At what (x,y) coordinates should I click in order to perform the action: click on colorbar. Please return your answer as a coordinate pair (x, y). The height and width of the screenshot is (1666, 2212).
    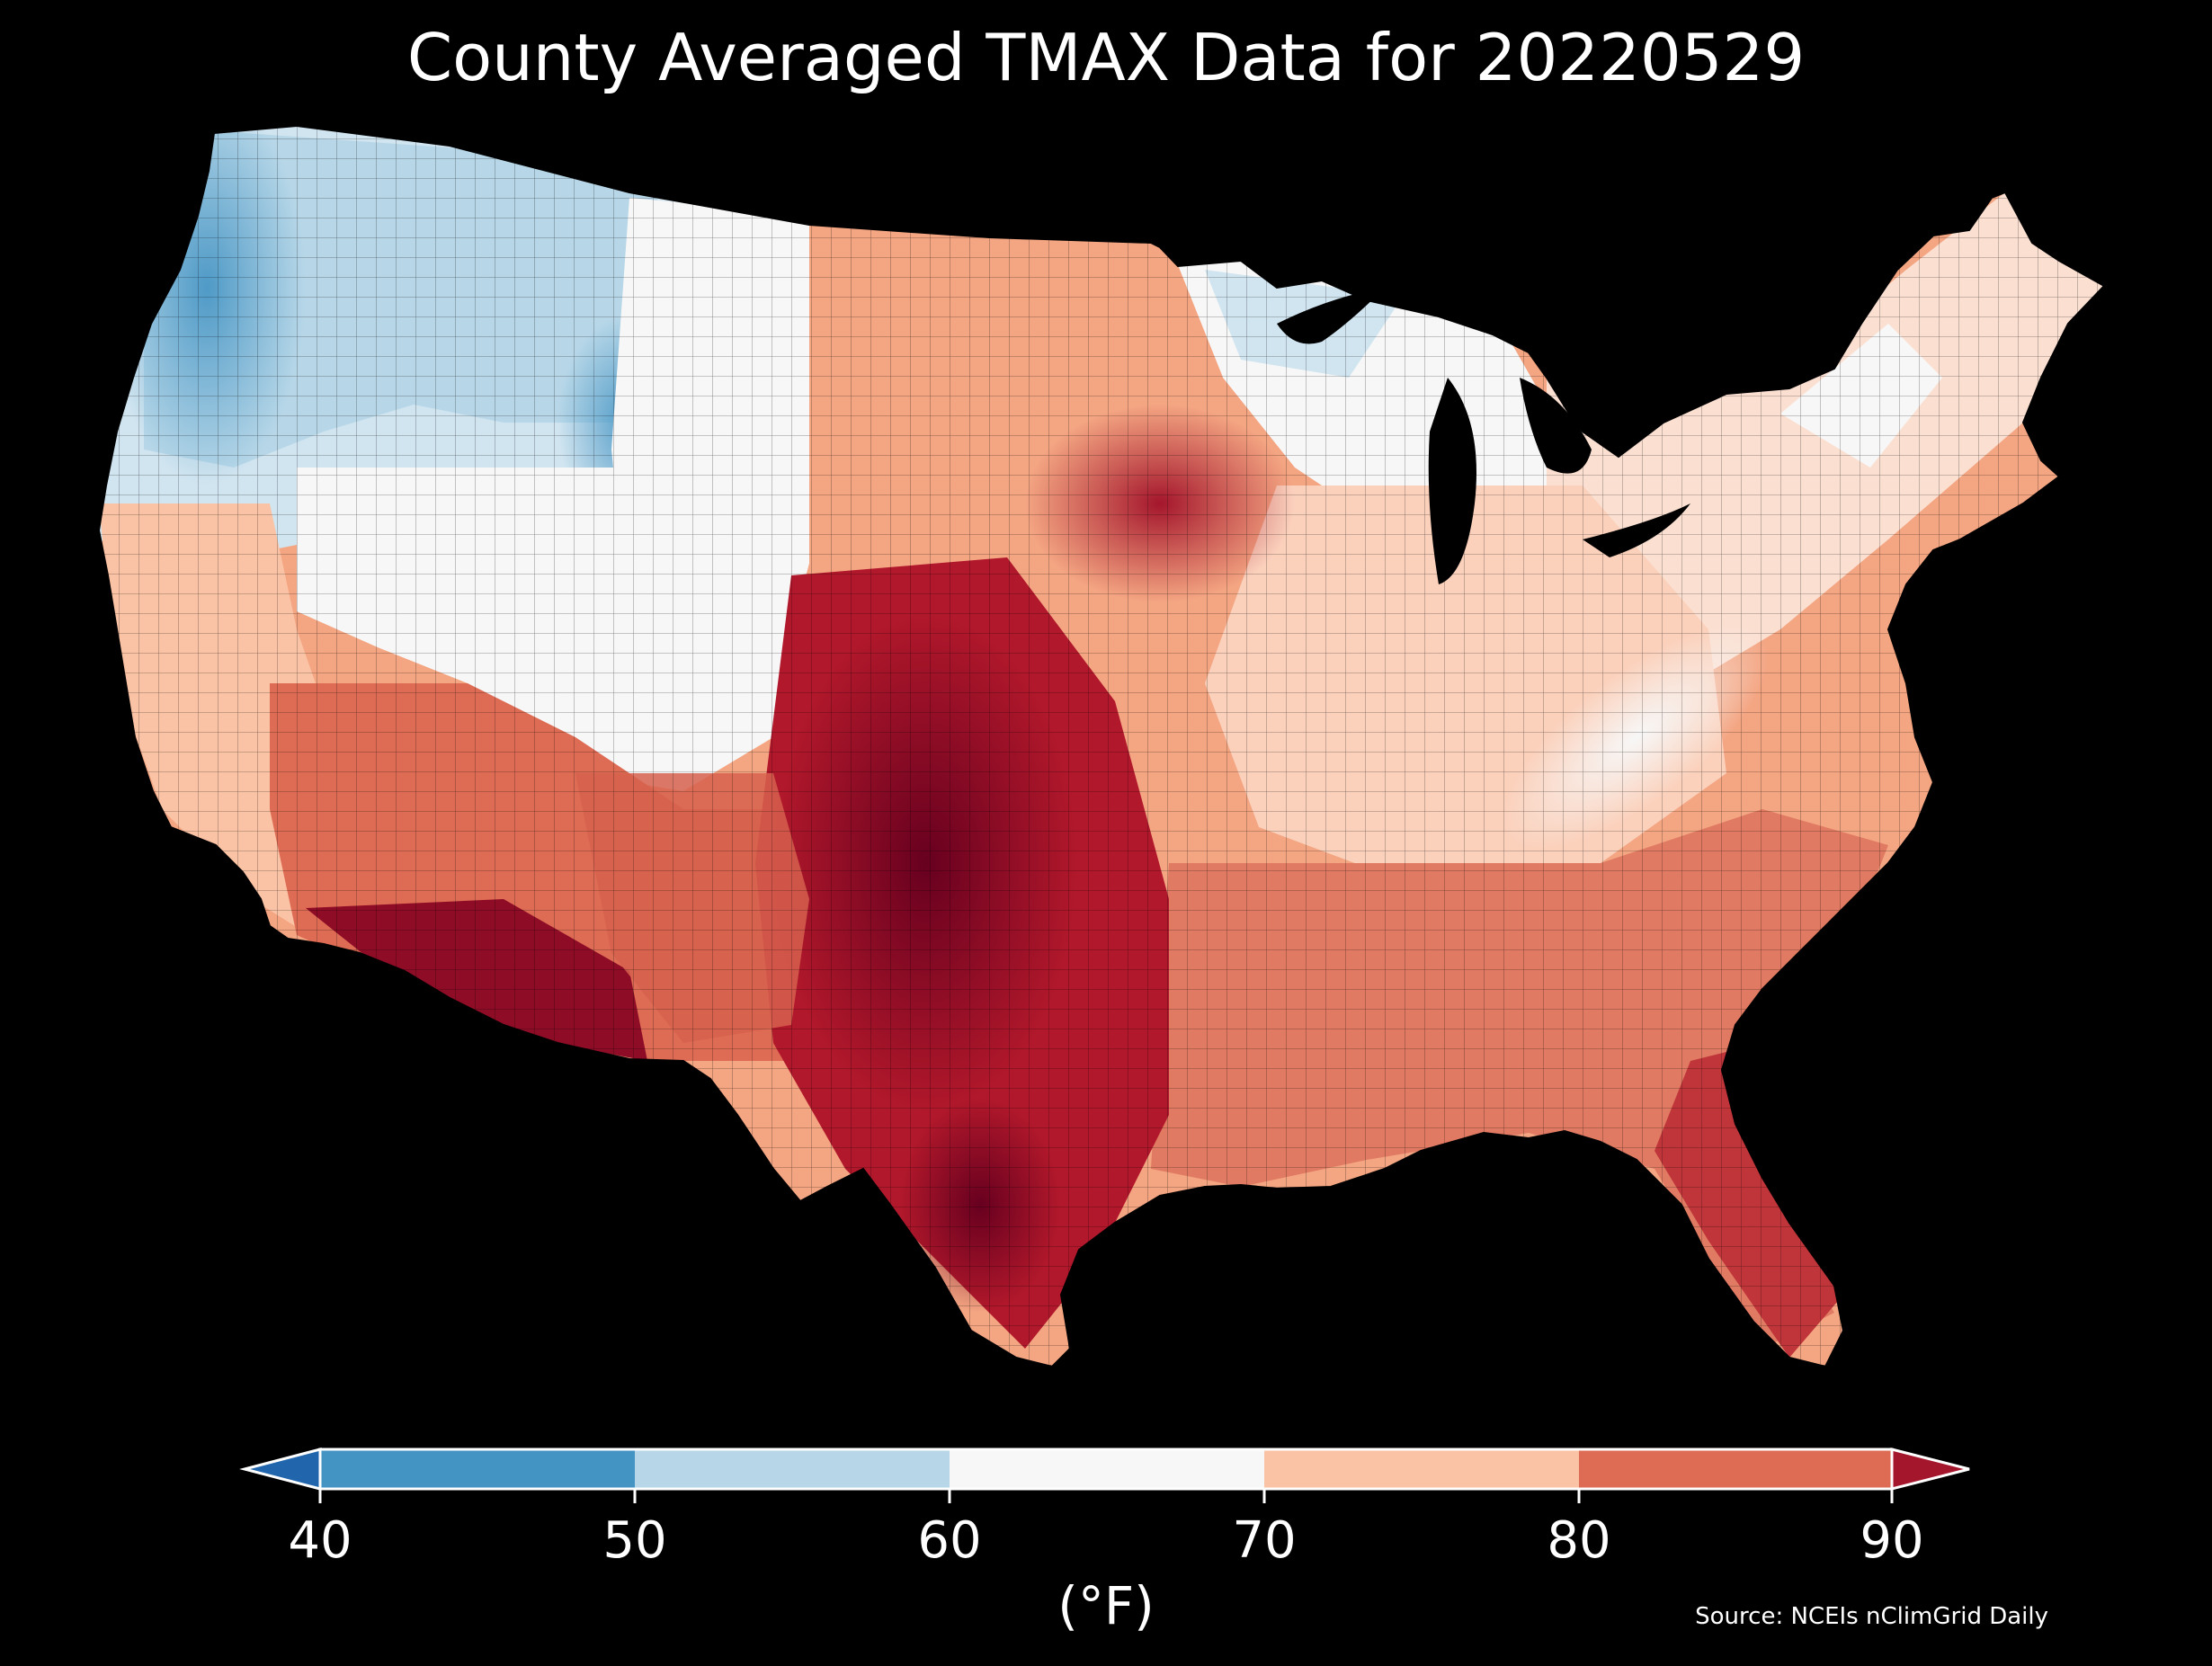
    Looking at the image, I should click on (1104, 1475).